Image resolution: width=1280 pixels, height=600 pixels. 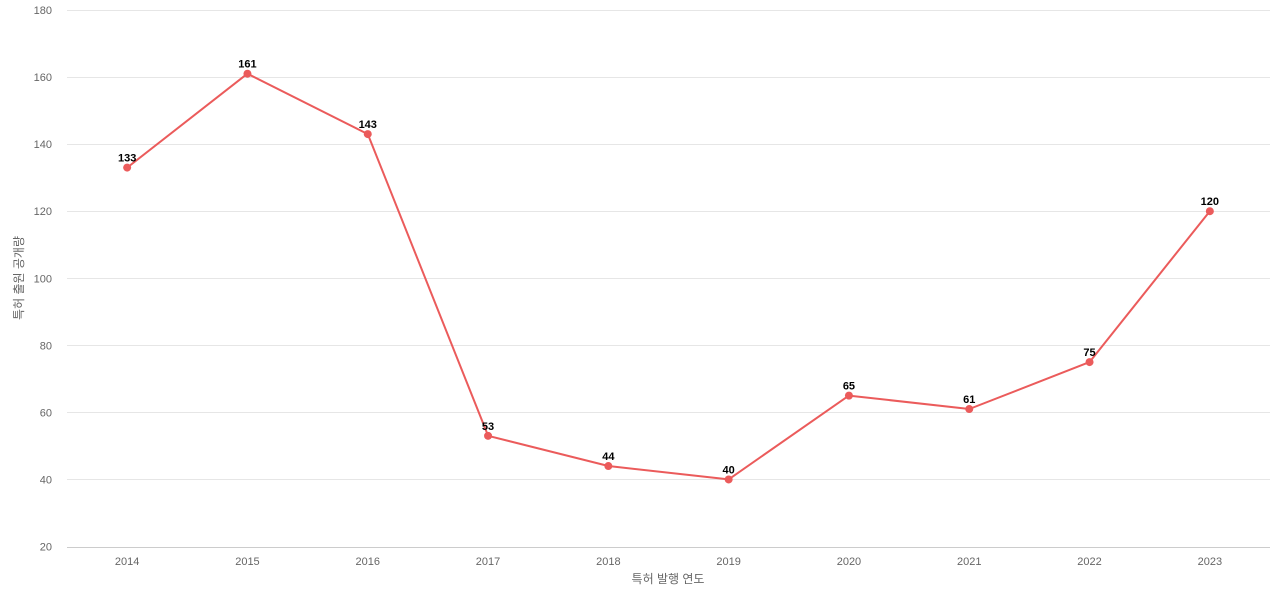 I want to click on data-label: 65, so click(x=849, y=387).